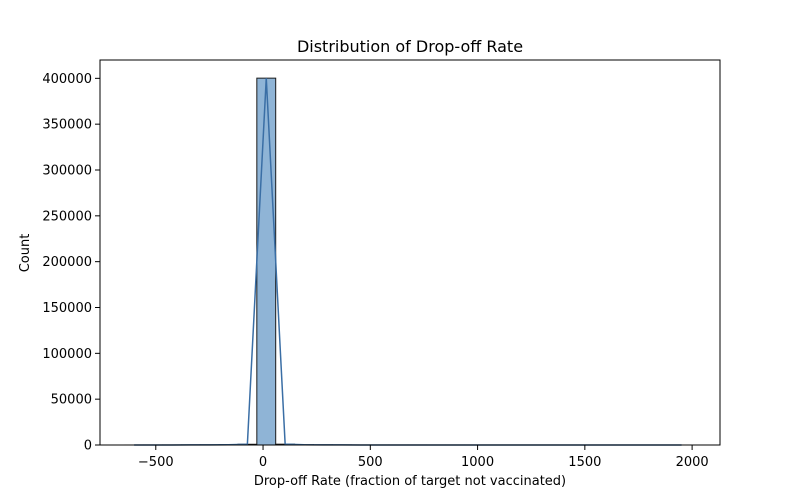 This screenshot has height=500, width=800. What do you see at coordinates (67, 79) in the screenshot?
I see `y-tick-label: 400000` at bounding box center [67, 79].